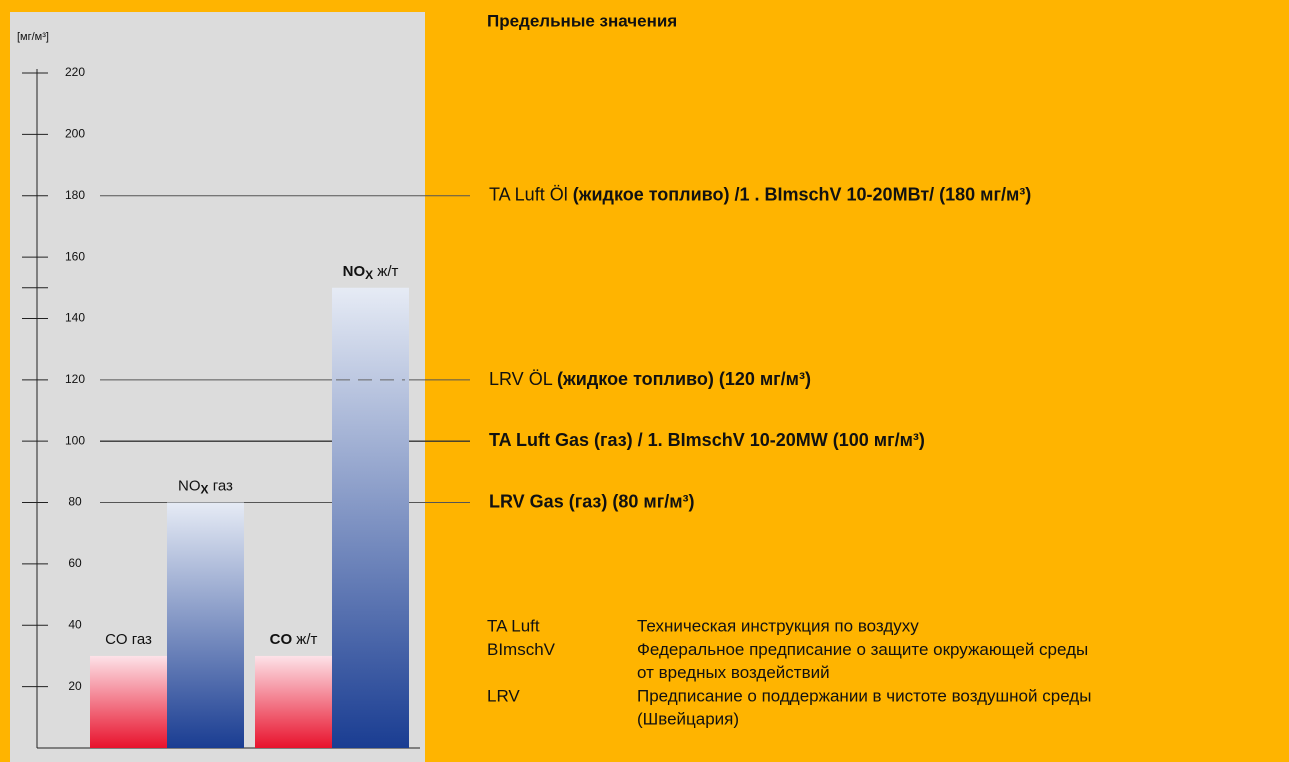 This screenshot has height=762, width=1289. What do you see at coordinates (75, 686) in the screenshot?
I see `y-tick-label: 20` at bounding box center [75, 686].